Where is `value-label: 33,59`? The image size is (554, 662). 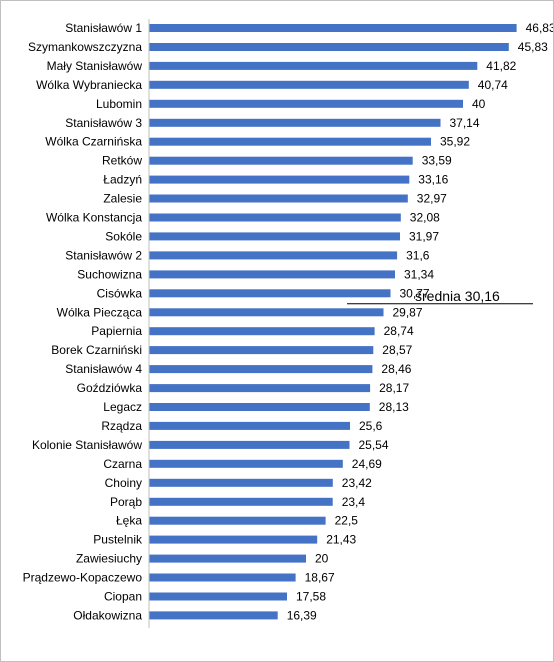 value-label: 33,59 is located at coordinates (437, 161).